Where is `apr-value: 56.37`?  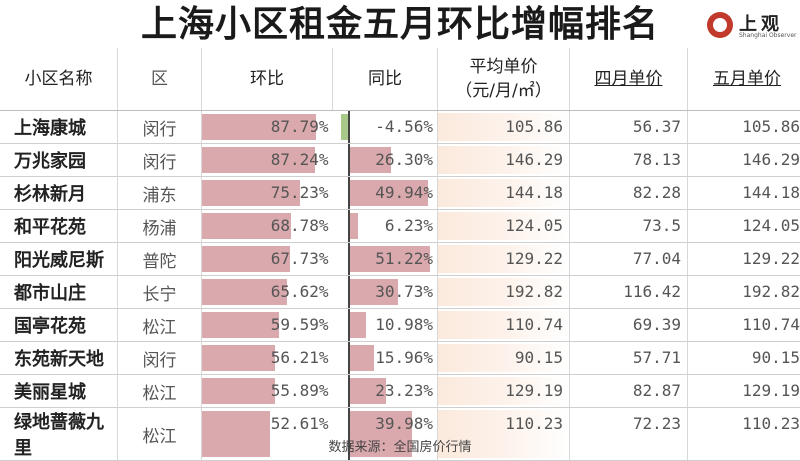
apr-value: 56.37 is located at coordinates (657, 127).